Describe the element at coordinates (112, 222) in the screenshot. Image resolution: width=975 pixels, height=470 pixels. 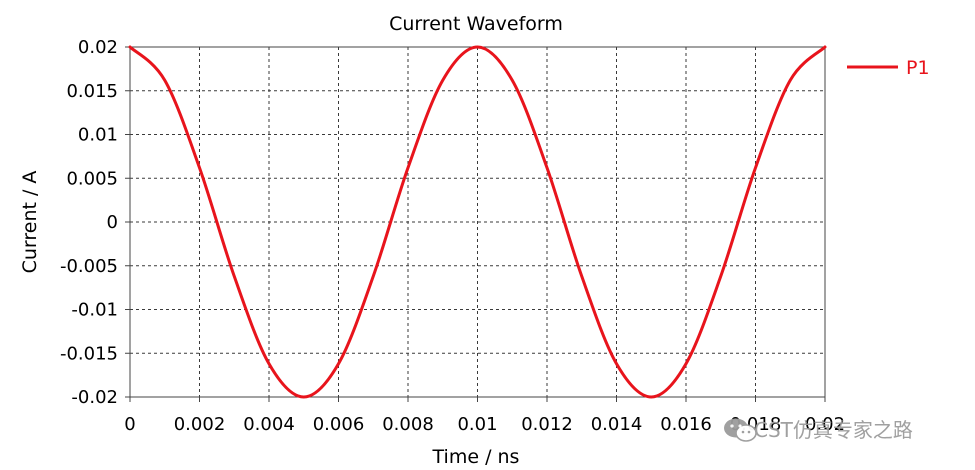
I see `y-tick-label: 0` at that location.